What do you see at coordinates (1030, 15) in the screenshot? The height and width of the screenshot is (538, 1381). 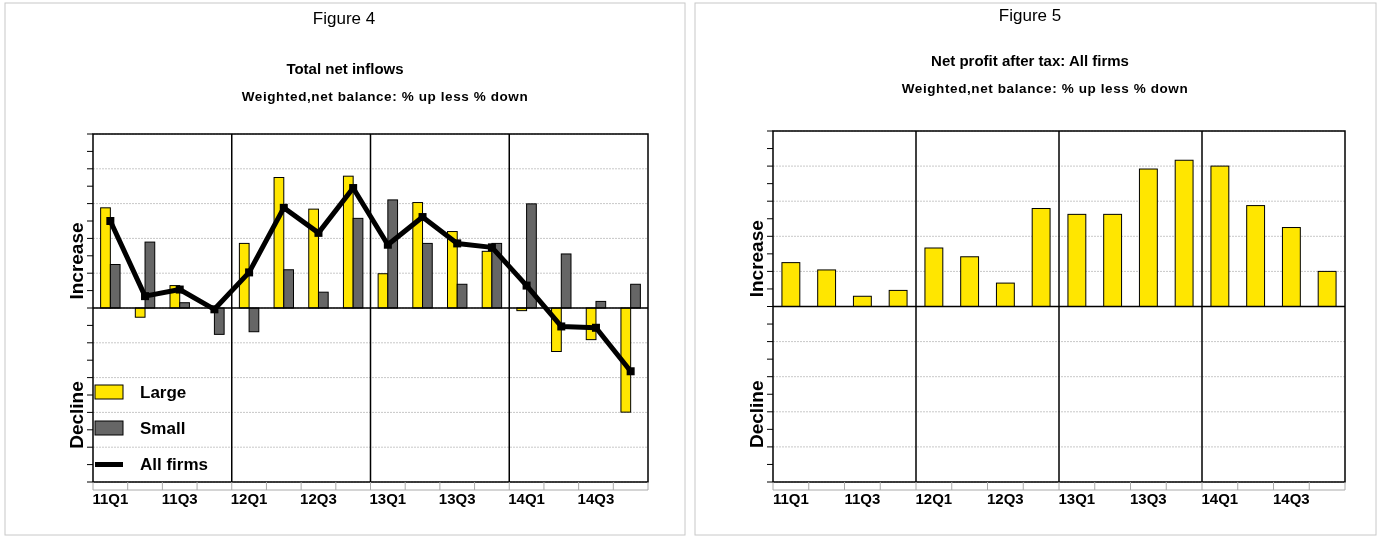 I see `caption: Figure 5` at bounding box center [1030, 15].